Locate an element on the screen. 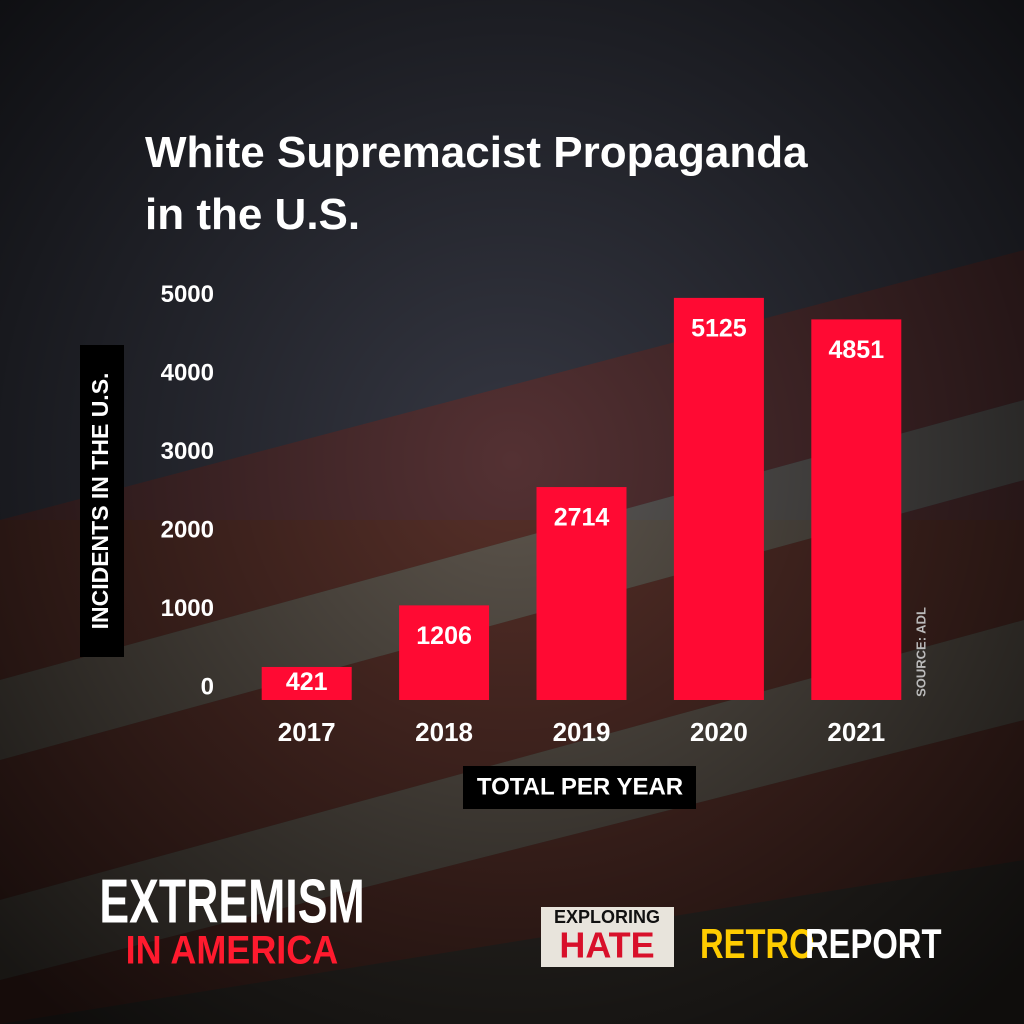 Image resolution: width=1024 pixels, height=1024 pixels. x-label-box is located at coordinates (579, 787).